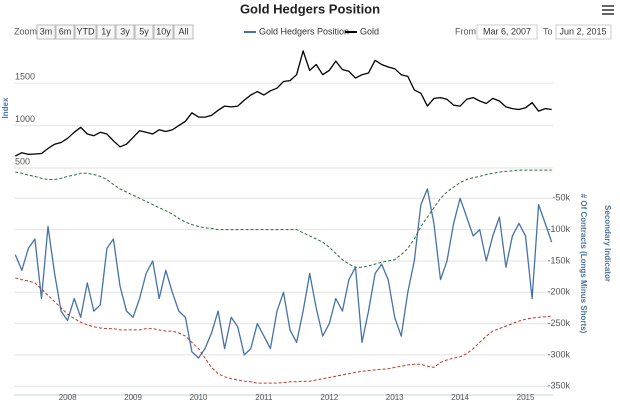  I want to click on y-tick-label: -150k, so click(558, 260).